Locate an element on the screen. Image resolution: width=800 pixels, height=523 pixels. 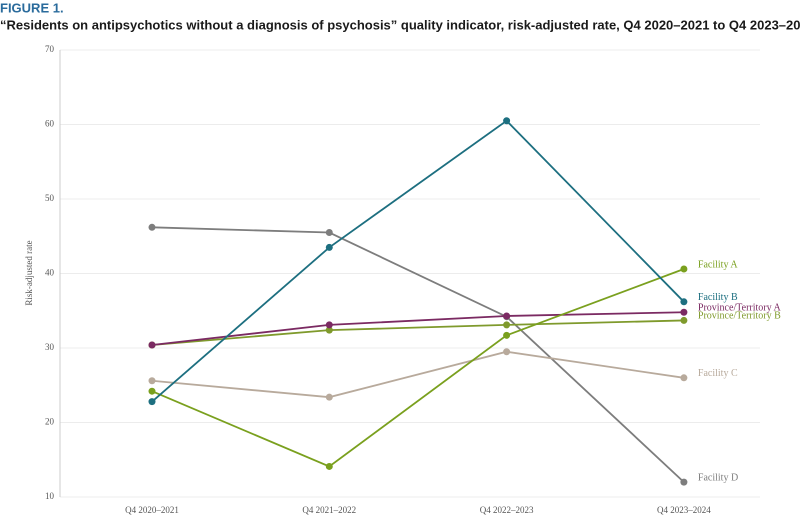
y-tick-label: 60 is located at coordinates (50, 124).